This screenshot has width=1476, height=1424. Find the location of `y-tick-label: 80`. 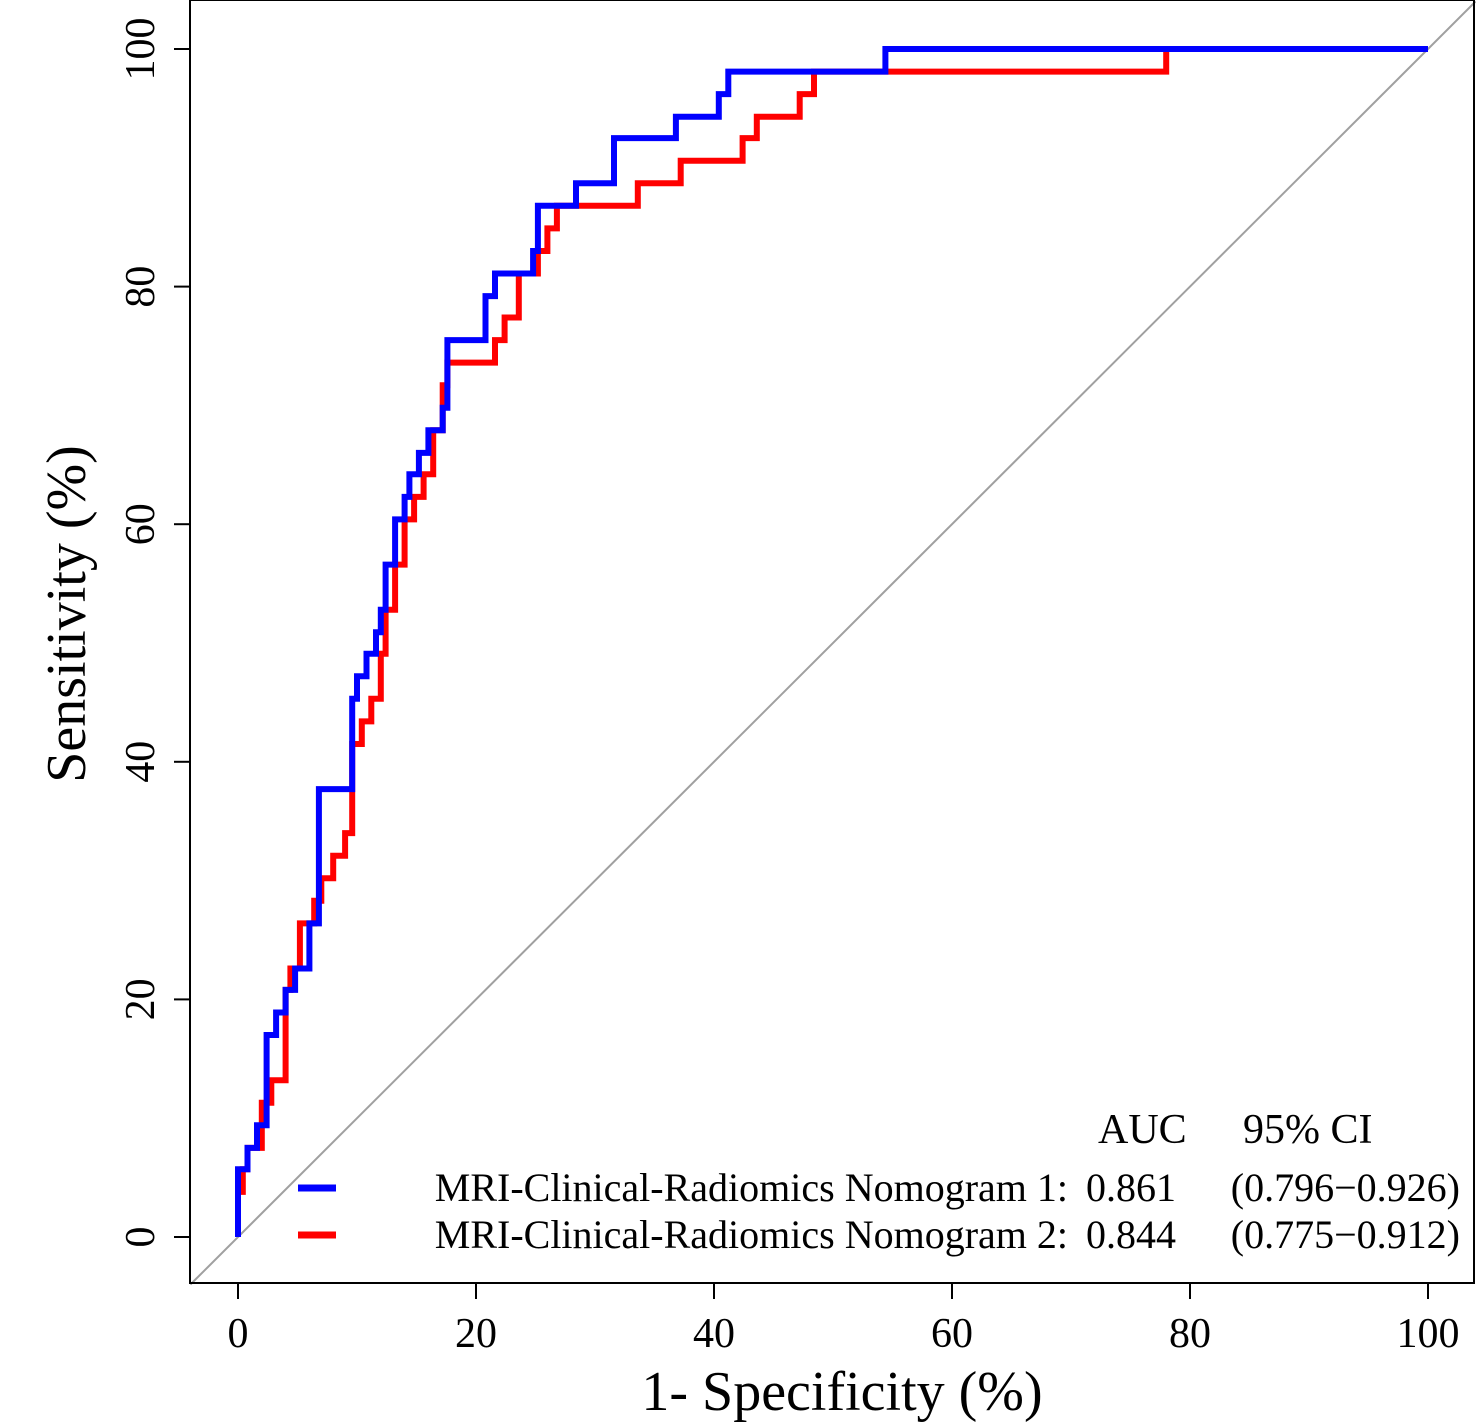

y-tick-label: 80 is located at coordinates (141, 287).